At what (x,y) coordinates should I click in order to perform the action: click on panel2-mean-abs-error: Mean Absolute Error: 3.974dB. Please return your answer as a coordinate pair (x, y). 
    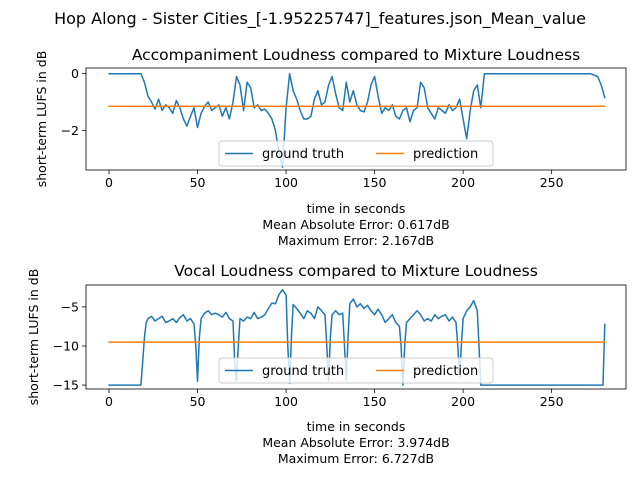
    Looking at the image, I should click on (355, 442).